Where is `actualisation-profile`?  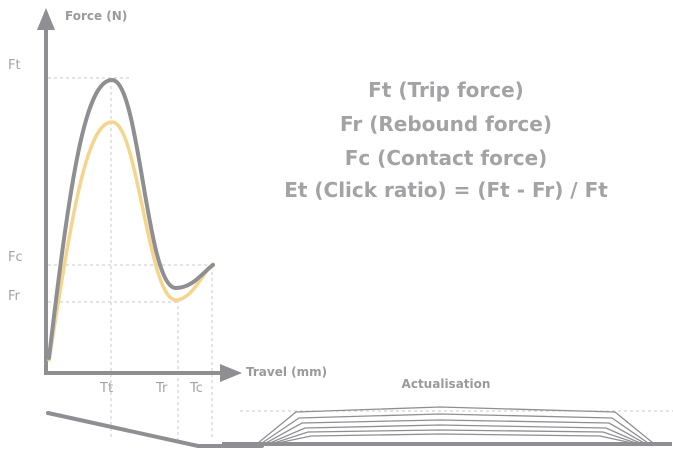
actualisation-profile is located at coordinates (448, 425).